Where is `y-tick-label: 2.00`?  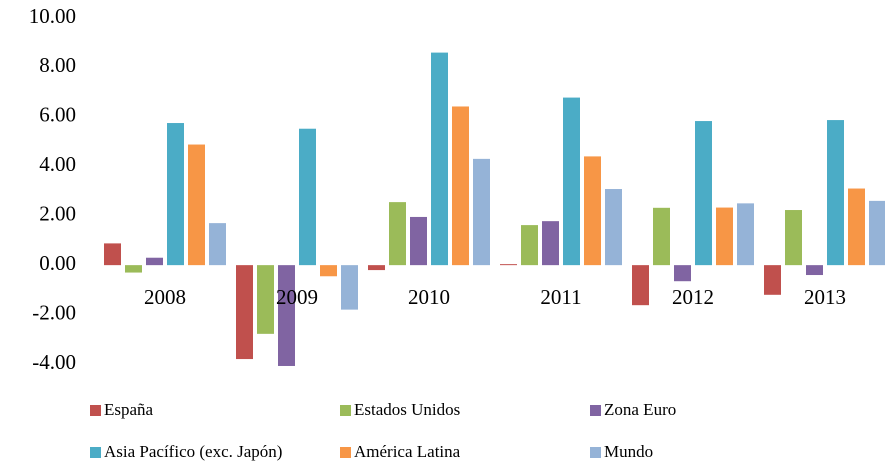 y-tick-label: 2.00 is located at coordinates (57, 214).